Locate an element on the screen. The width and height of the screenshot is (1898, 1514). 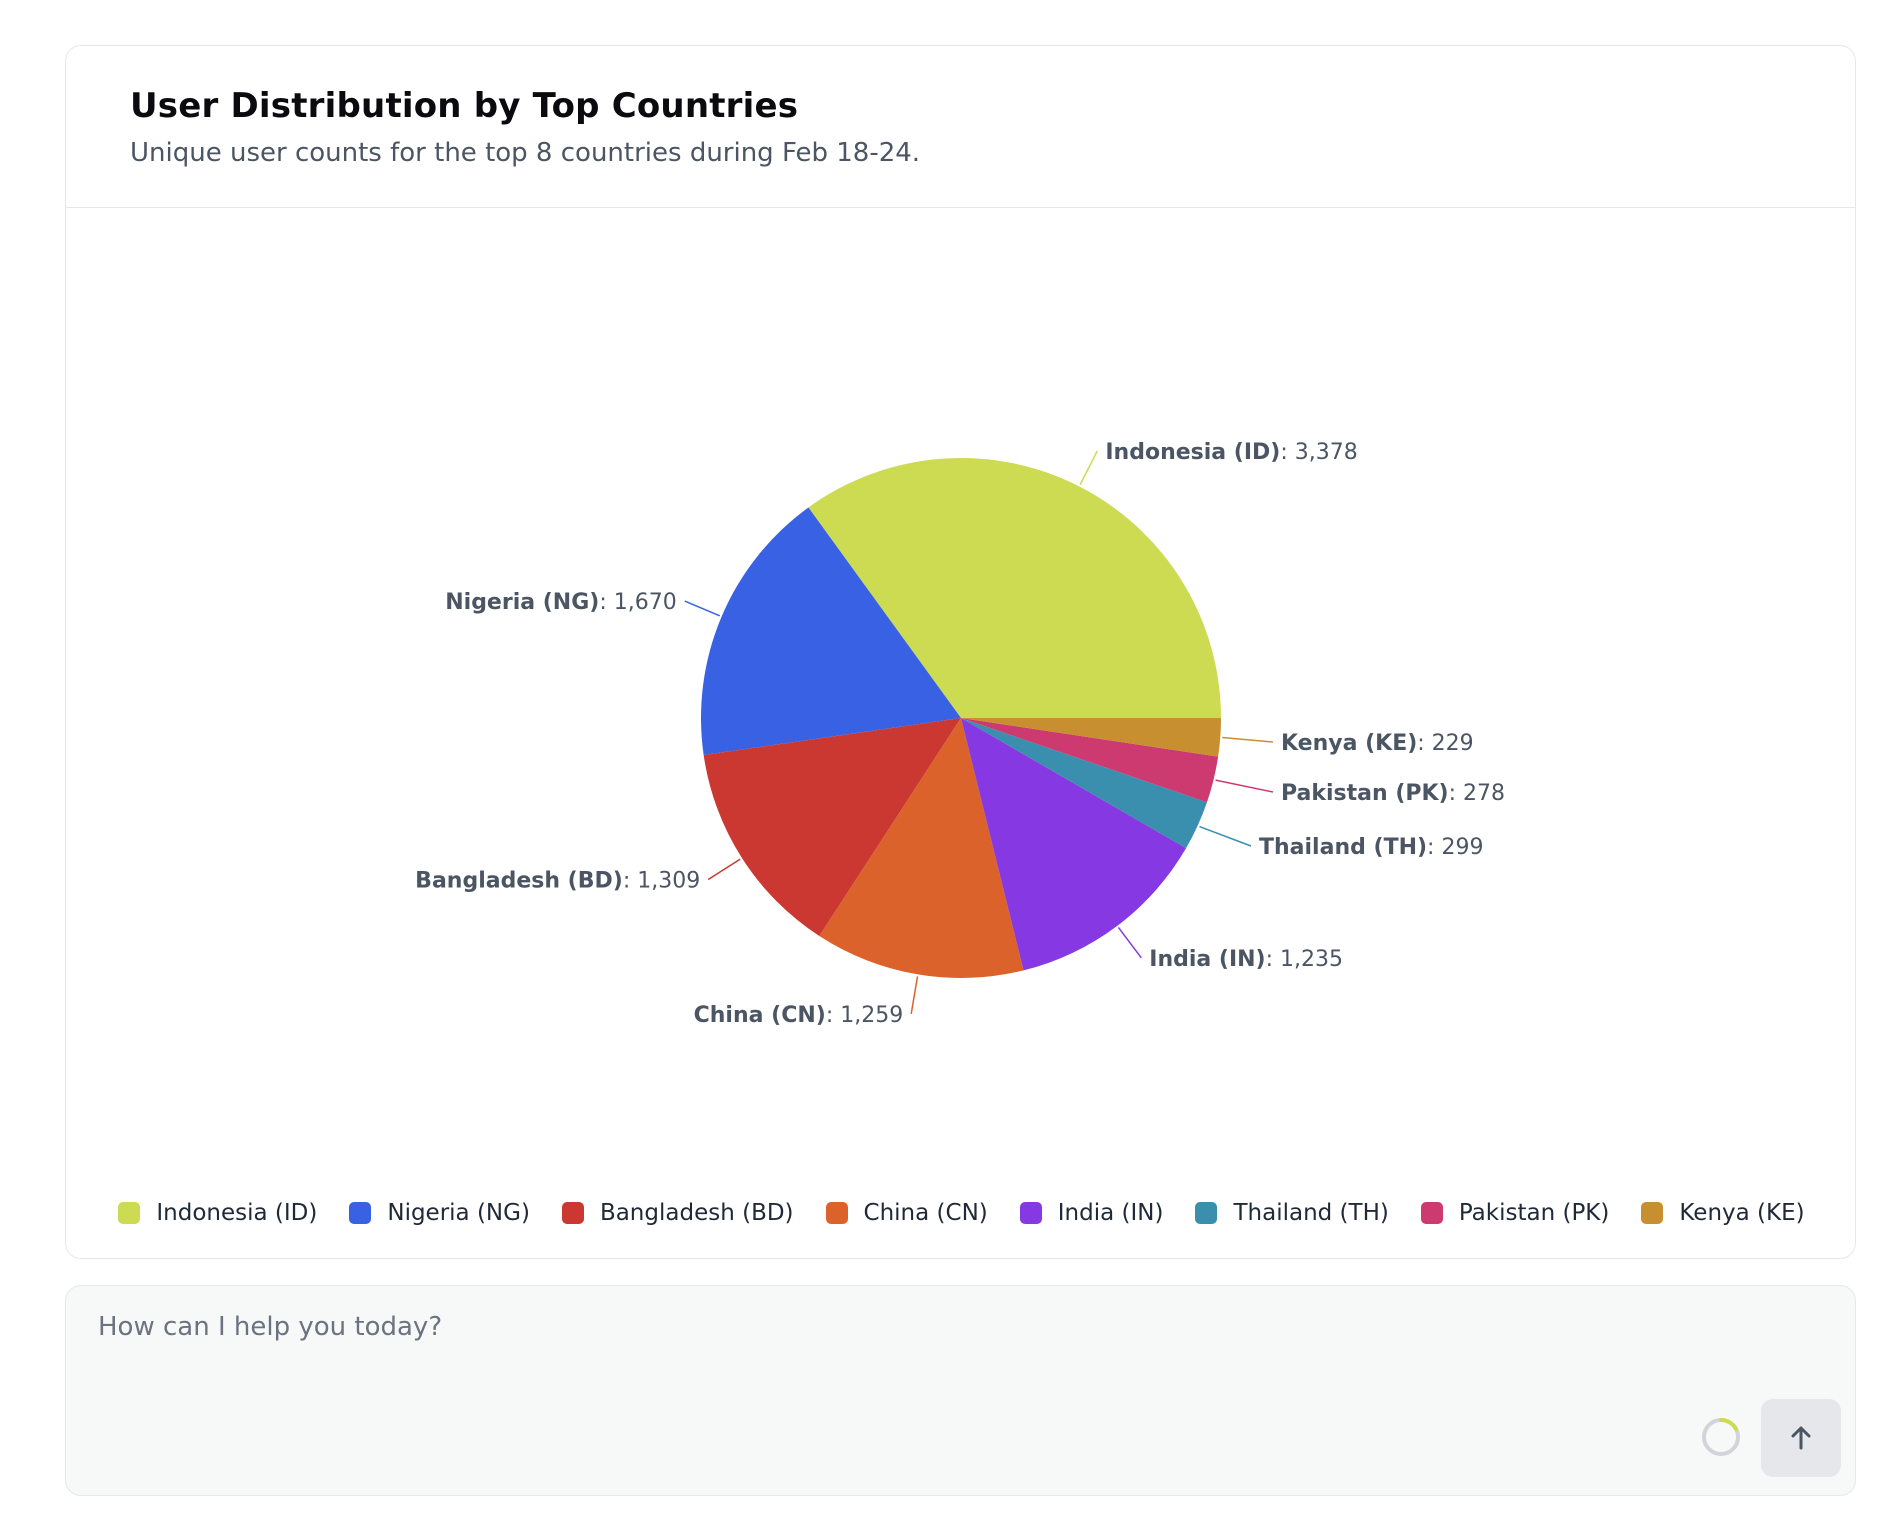
slice-data-label: Kenya (KE): 229 is located at coordinates (1377, 743).